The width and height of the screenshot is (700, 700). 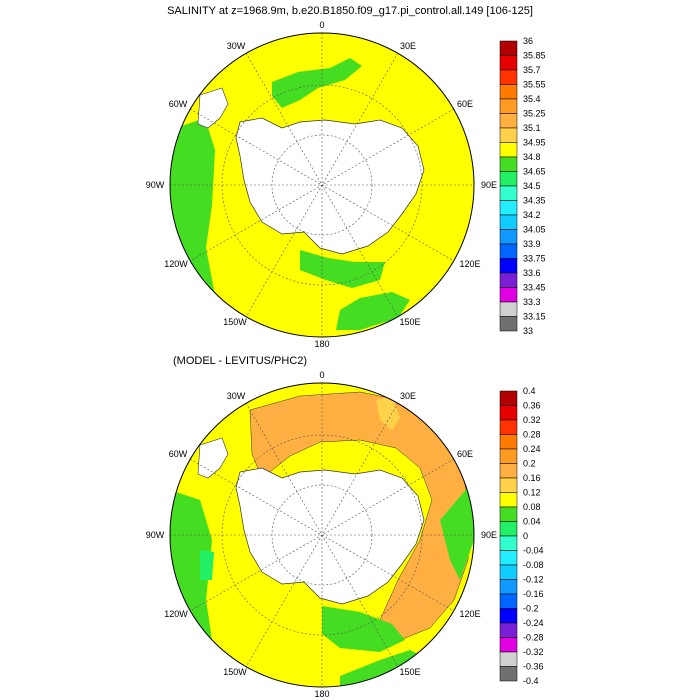 I want to click on salinity-colorbar-level: 35.7, so click(x=532, y=70).